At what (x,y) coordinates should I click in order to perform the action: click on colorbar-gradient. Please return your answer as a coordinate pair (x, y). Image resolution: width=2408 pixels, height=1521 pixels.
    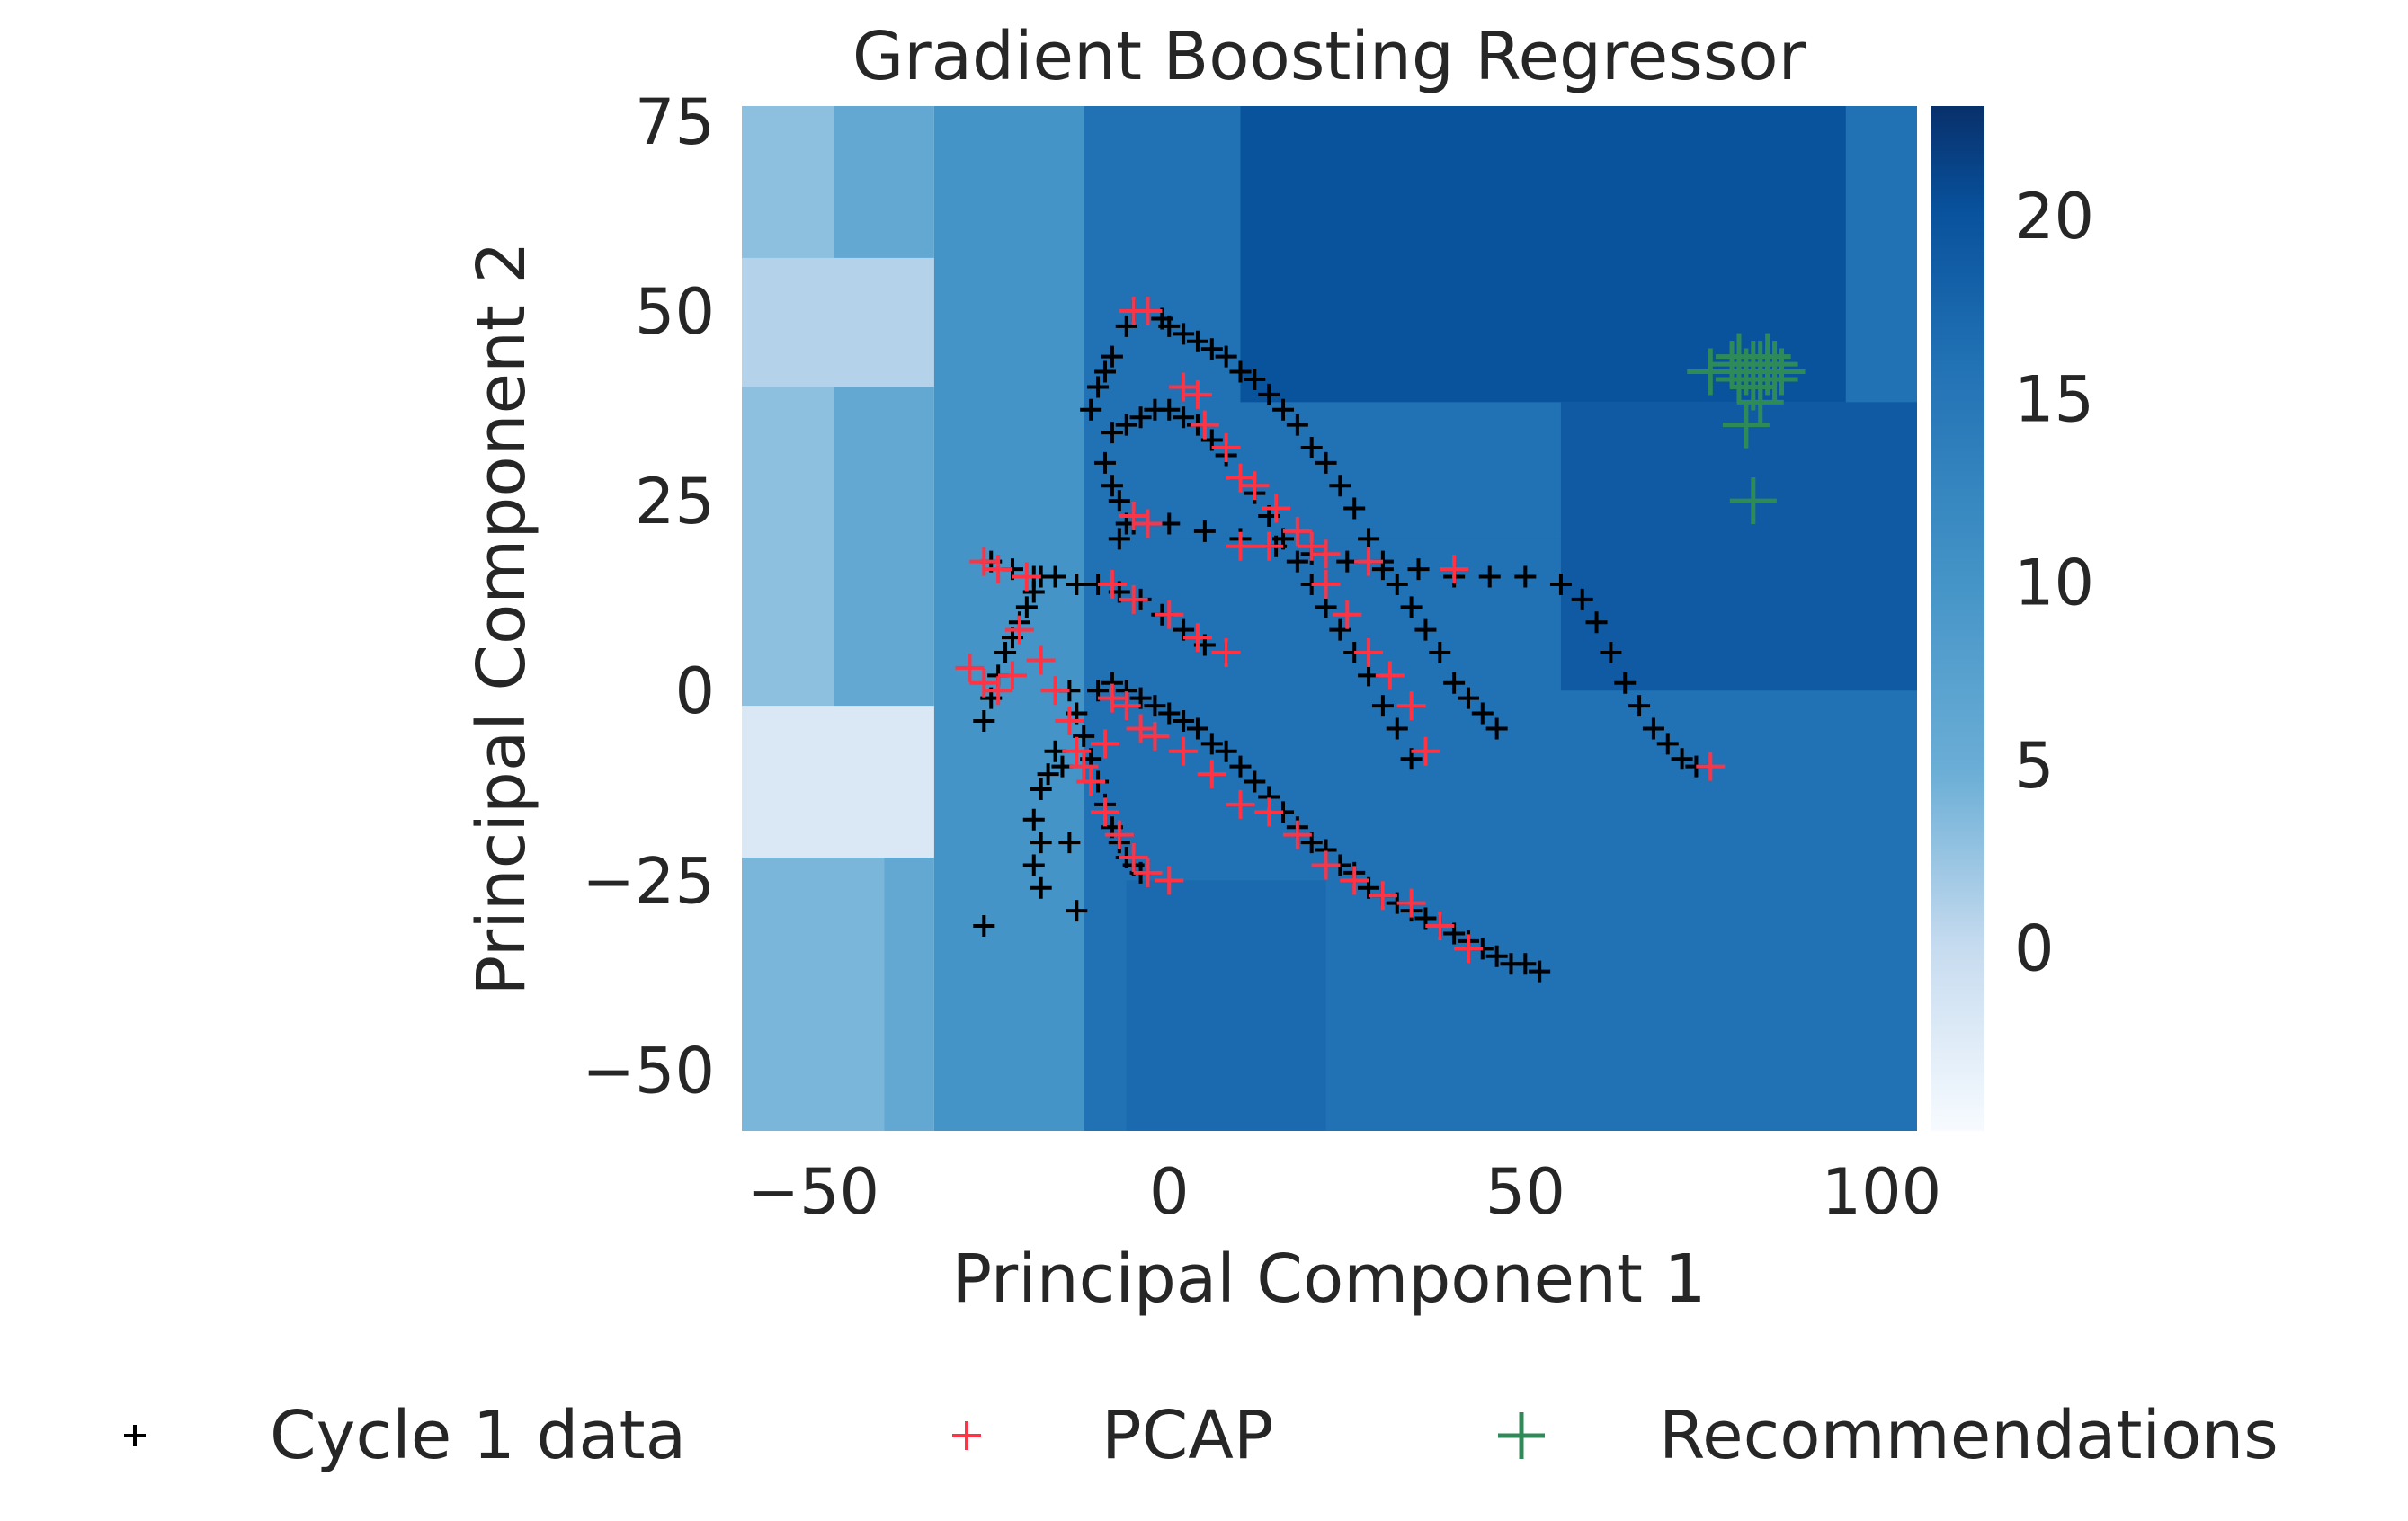
    Looking at the image, I should click on (1957, 618).